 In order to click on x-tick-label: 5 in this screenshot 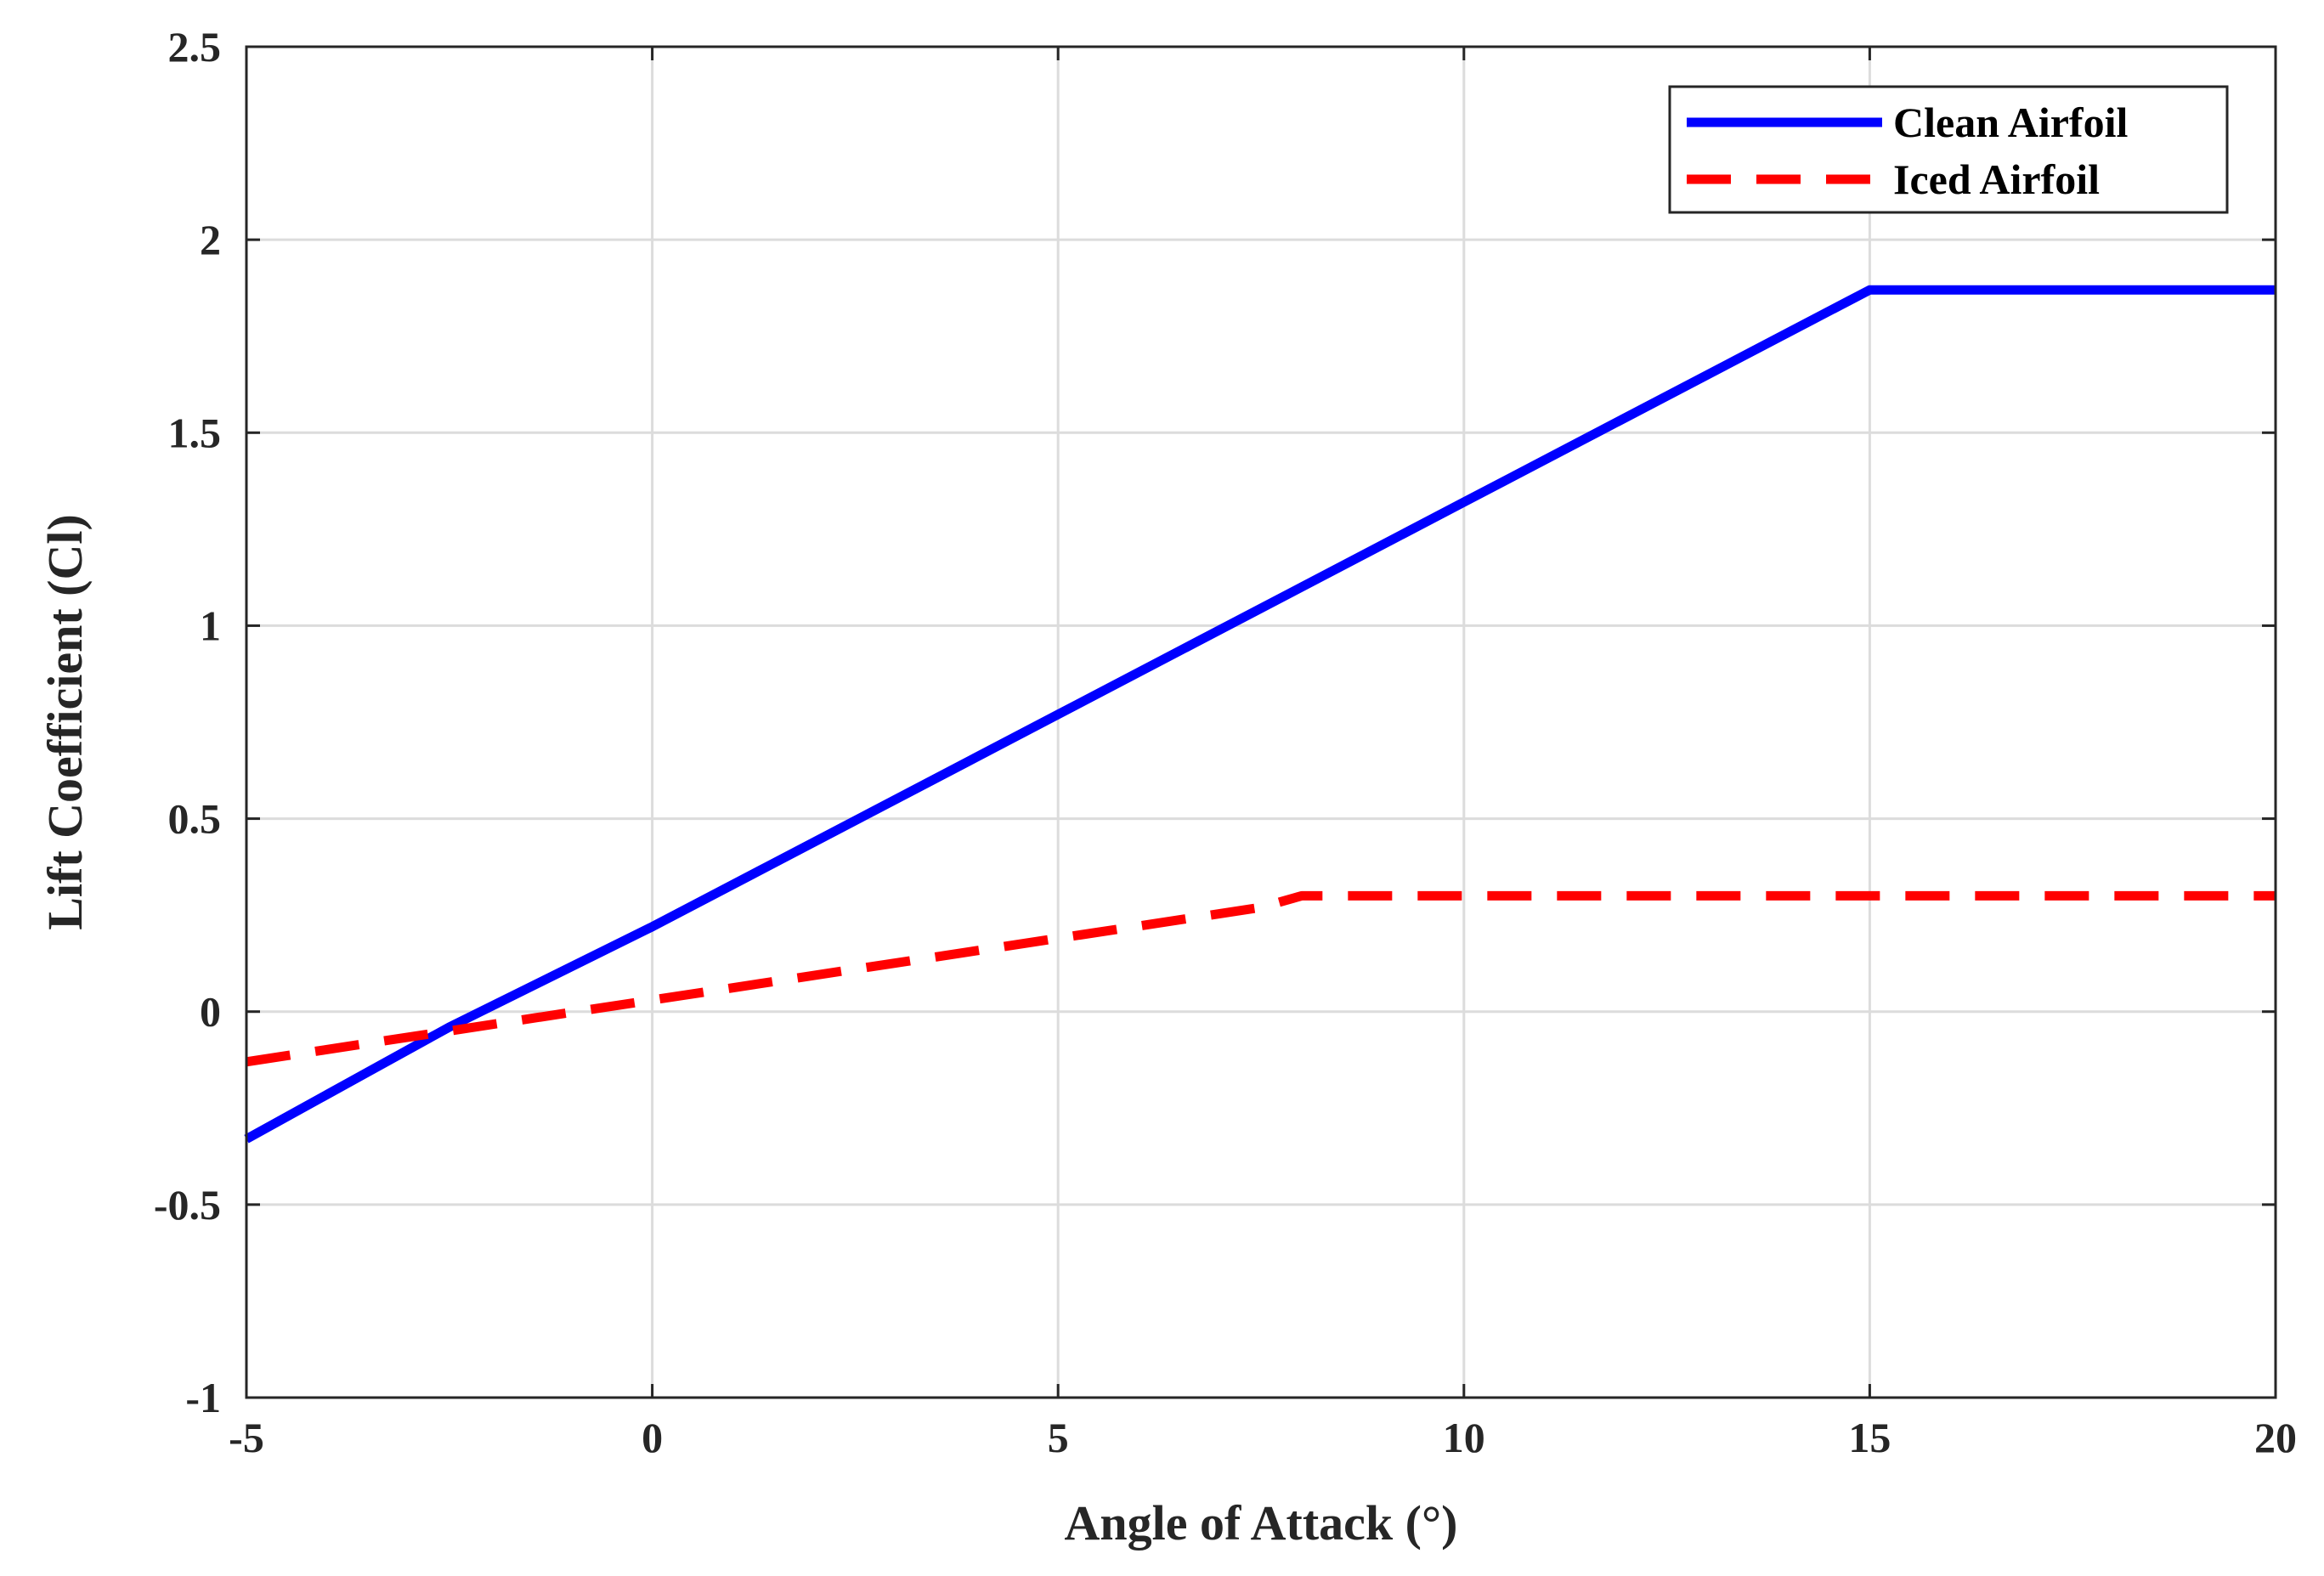, I will do `click(1058, 1437)`.